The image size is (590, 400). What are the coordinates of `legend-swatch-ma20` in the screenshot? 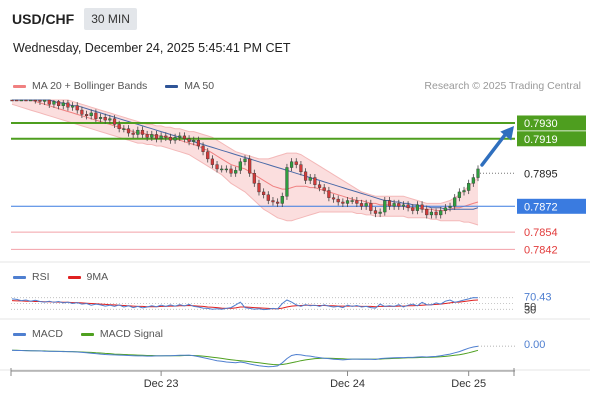 It's located at (19, 86).